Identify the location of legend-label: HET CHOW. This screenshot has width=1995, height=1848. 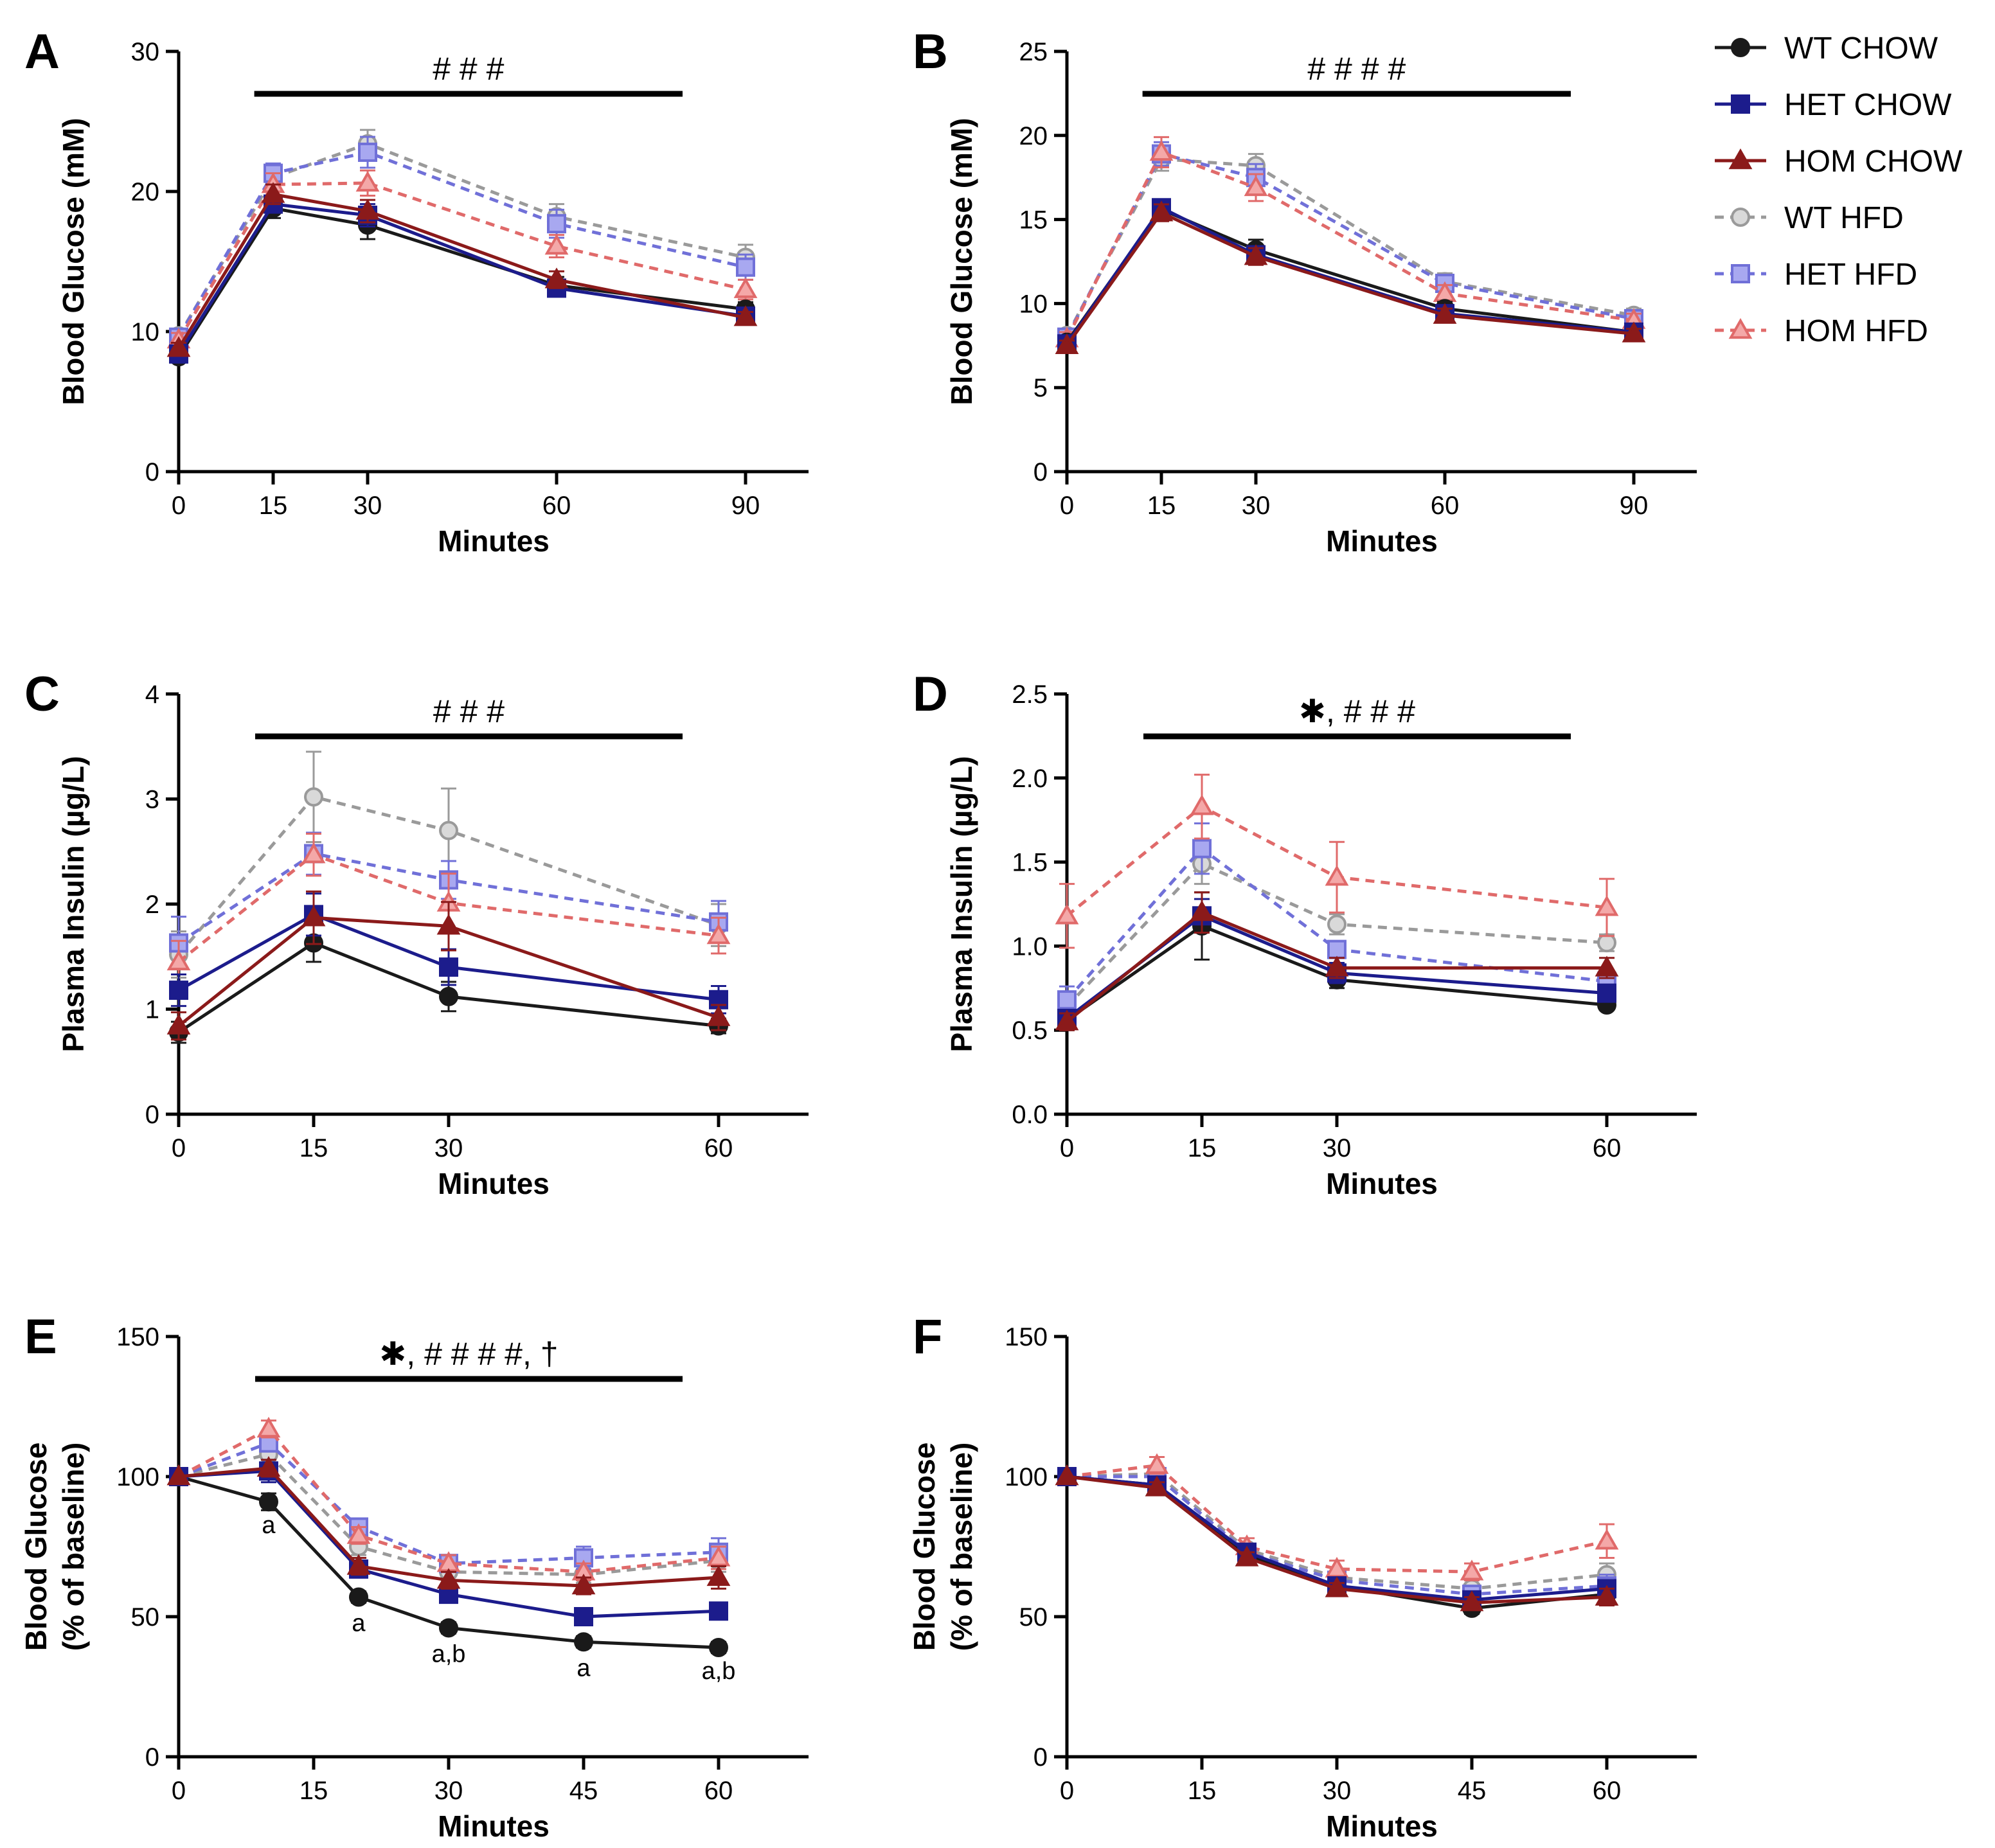
(1868, 105).